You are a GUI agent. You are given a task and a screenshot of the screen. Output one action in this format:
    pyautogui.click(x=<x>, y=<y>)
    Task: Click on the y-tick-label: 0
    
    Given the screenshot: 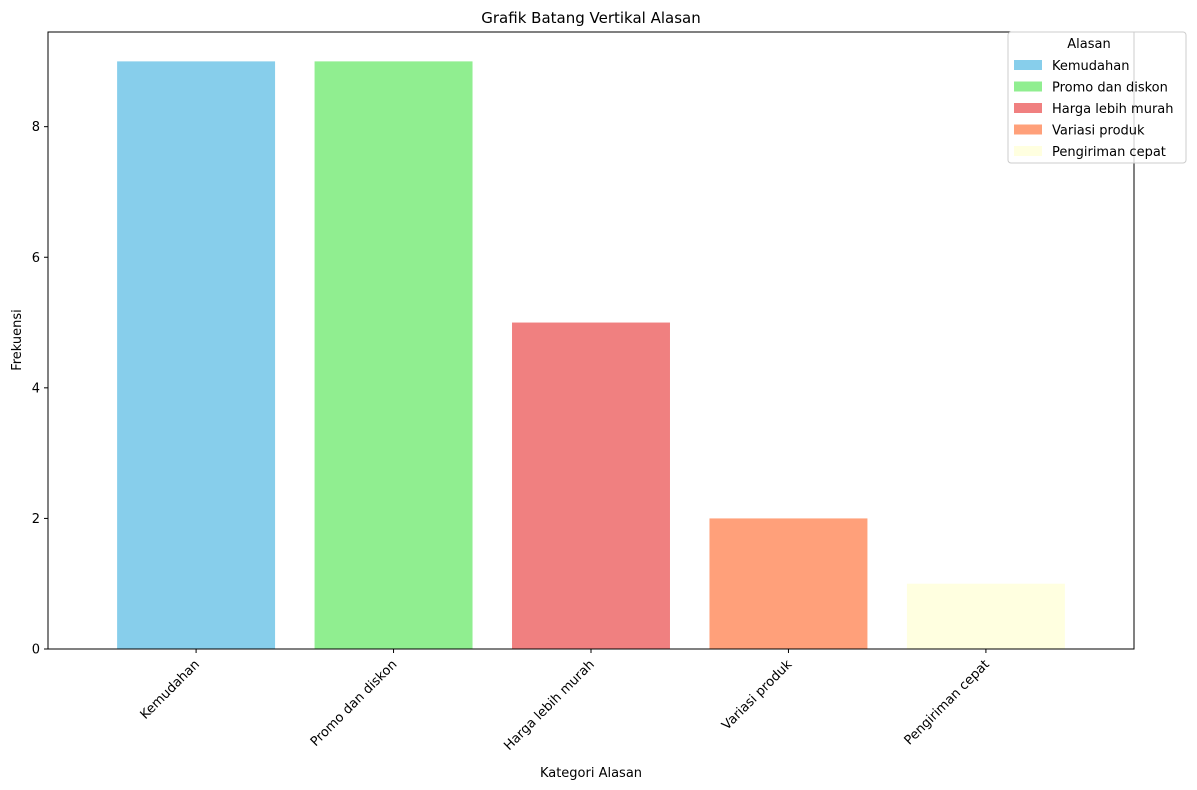 What is the action you would take?
    pyautogui.click(x=36, y=650)
    